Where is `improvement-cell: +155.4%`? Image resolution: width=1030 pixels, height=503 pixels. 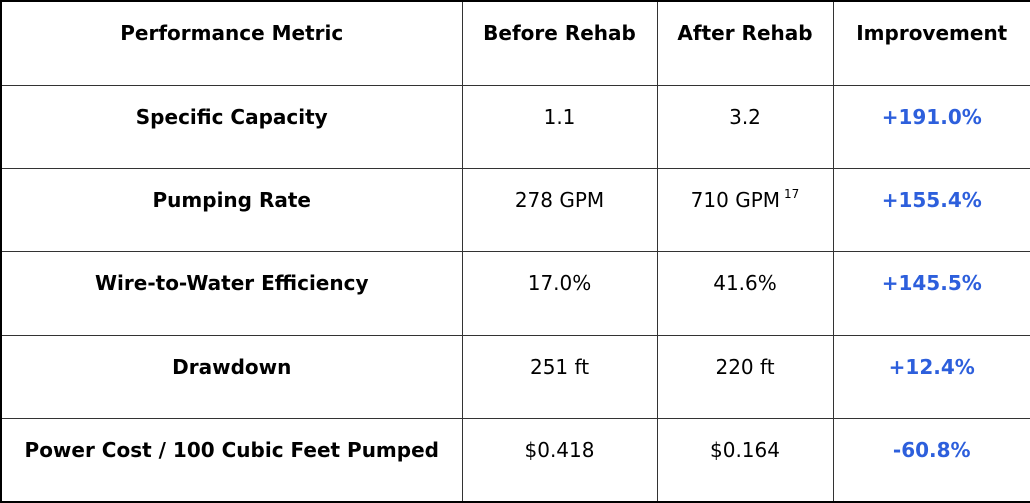 improvement-cell: +155.4% is located at coordinates (931, 210).